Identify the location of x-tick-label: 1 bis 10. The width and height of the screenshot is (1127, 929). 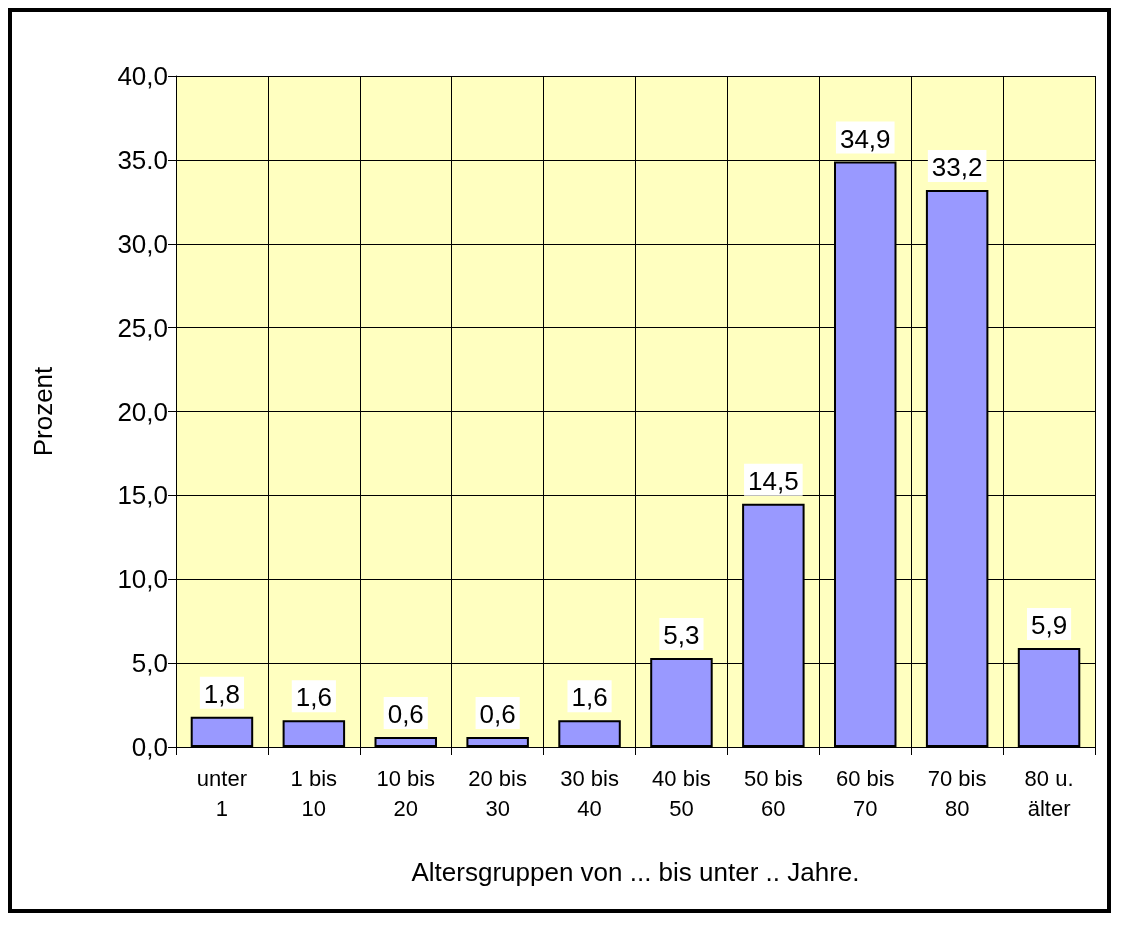
(314, 793).